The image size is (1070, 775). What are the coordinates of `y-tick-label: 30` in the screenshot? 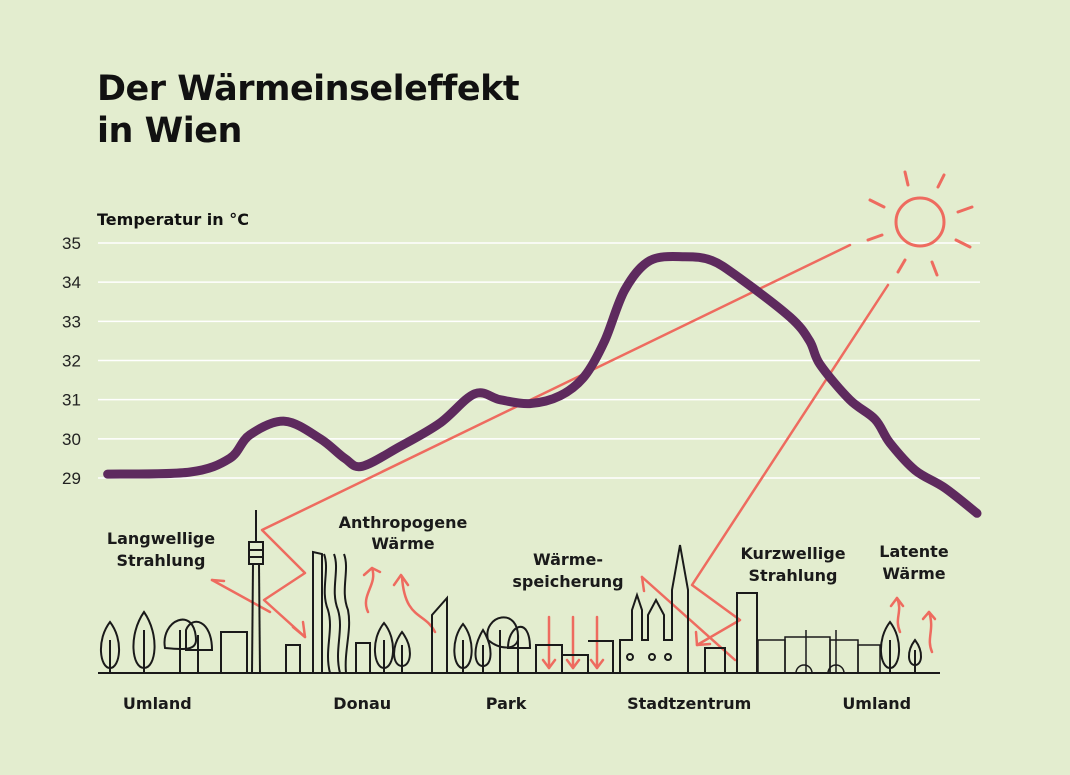 It's located at (71, 439).